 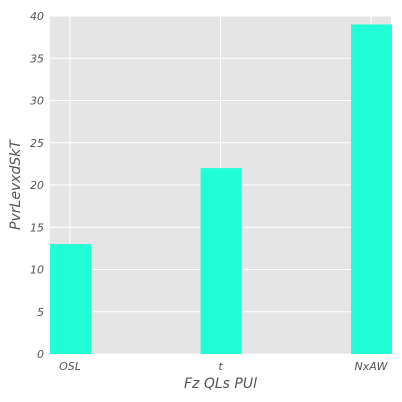 I want to click on y-tick-label: 20, so click(x=37, y=185).